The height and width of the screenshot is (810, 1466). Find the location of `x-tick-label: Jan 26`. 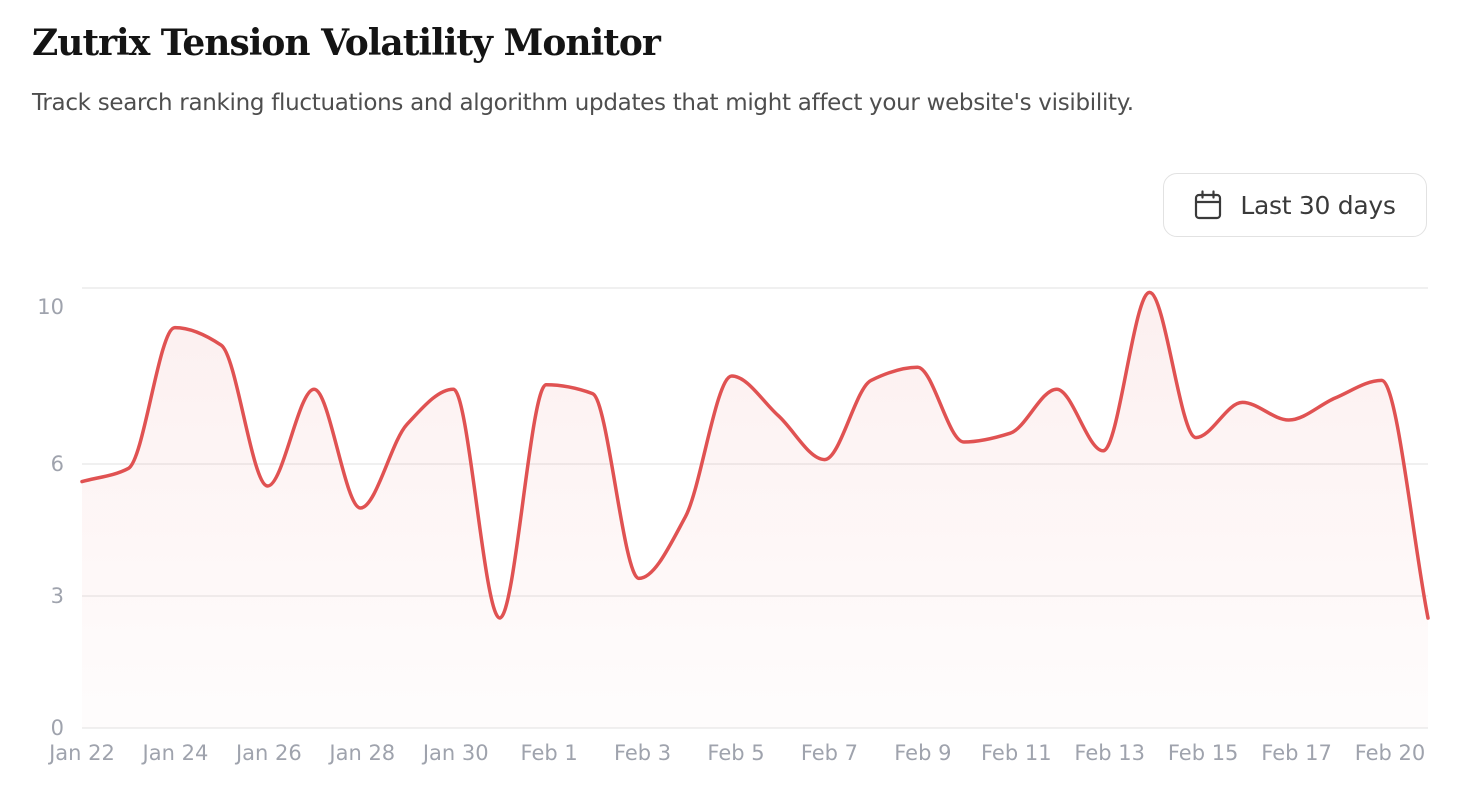

x-tick-label: Jan 26 is located at coordinates (268, 753).